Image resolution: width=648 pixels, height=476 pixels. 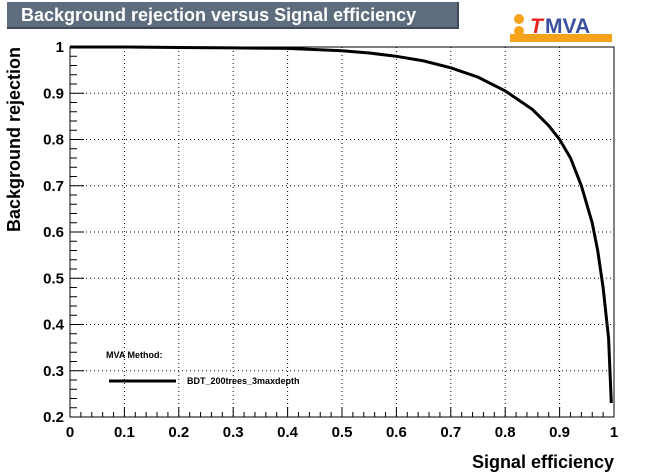 What do you see at coordinates (450, 432) in the screenshot?
I see `x-tick-label: 0.7` at bounding box center [450, 432].